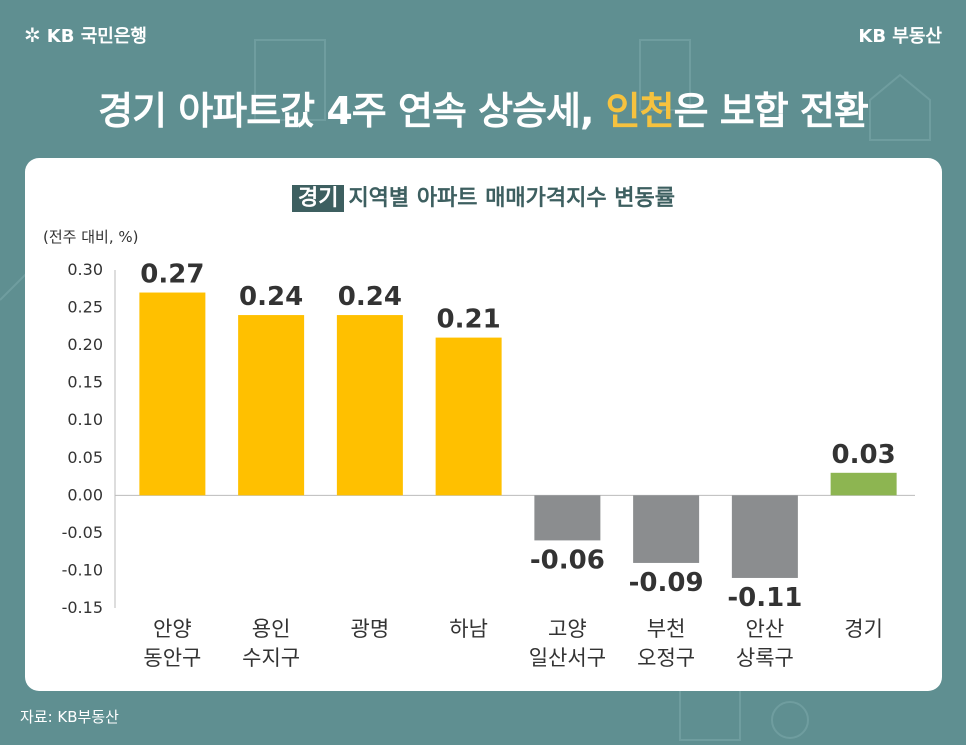 The width and height of the screenshot is (966, 745). I want to click on category-label: 안산, so click(765, 629).